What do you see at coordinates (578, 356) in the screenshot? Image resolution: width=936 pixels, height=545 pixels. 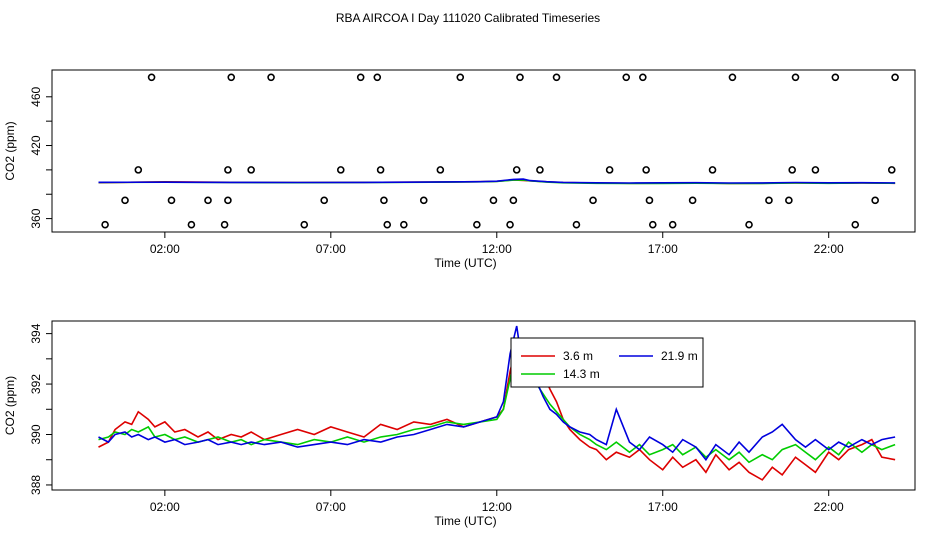 I see `legend-entry: 3.6 m` at bounding box center [578, 356].